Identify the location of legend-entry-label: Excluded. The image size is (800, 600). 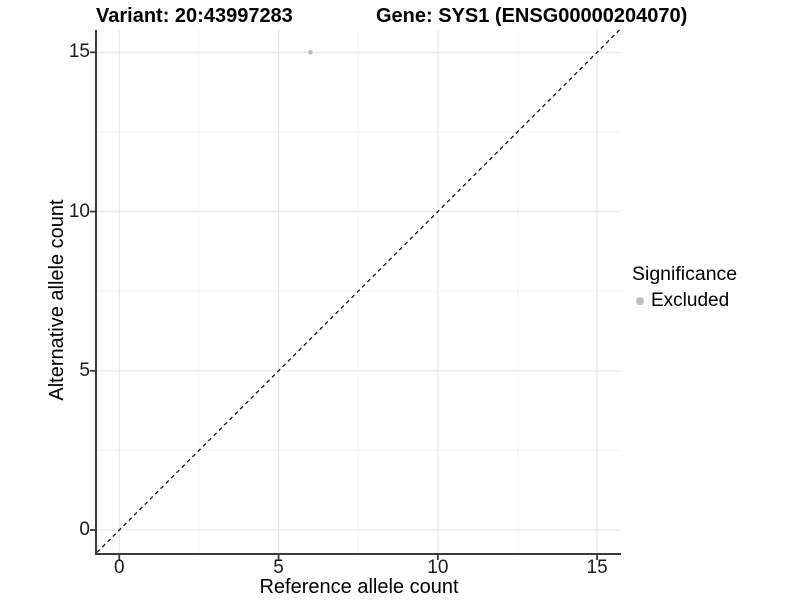
(690, 300).